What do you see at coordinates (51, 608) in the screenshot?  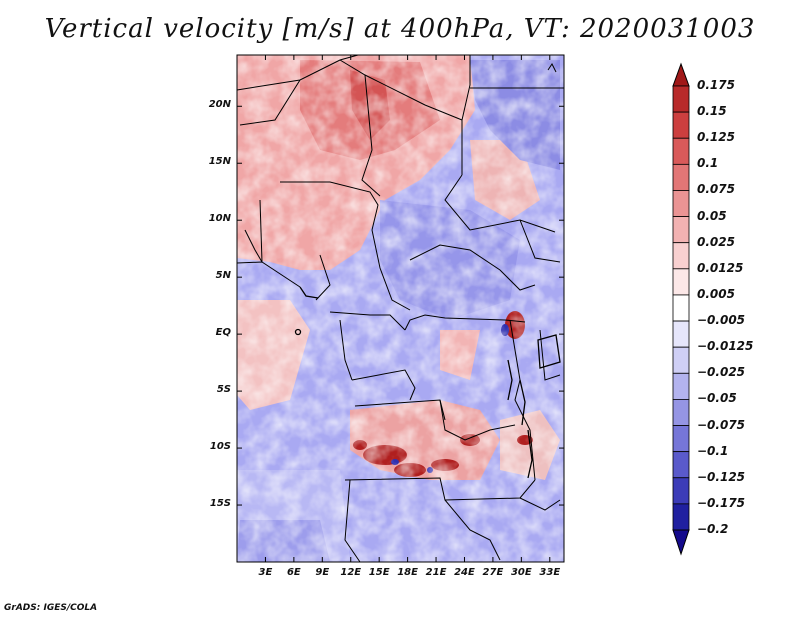 I see `grads-credit: GrADS: IGES/COLA` at bounding box center [51, 608].